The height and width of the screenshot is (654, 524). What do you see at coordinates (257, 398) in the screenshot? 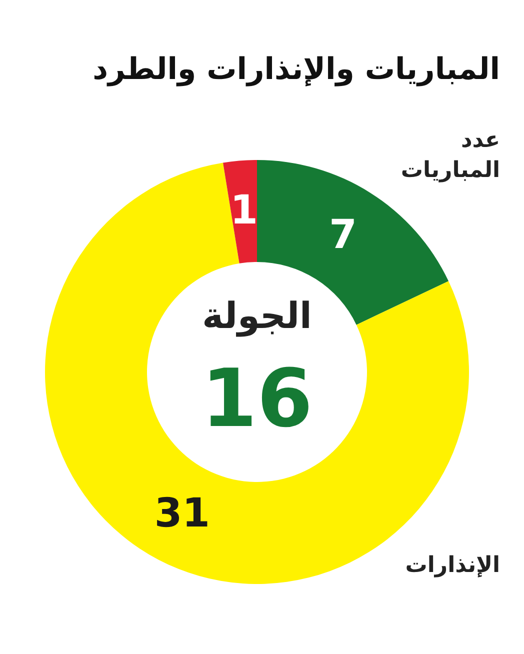
I see `text: 16` at bounding box center [257, 398].